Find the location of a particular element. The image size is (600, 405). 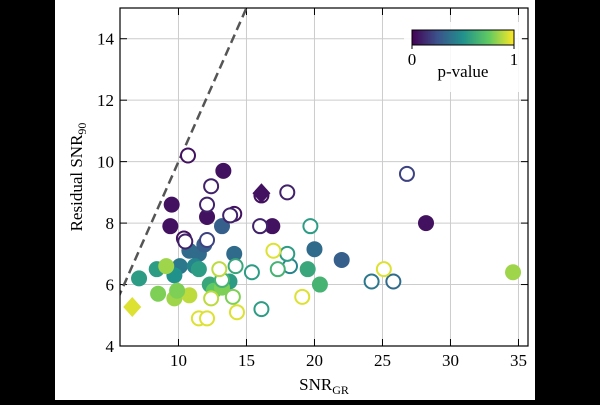

y-axis-label: Residual SNR90 is located at coordinates (78, 177).